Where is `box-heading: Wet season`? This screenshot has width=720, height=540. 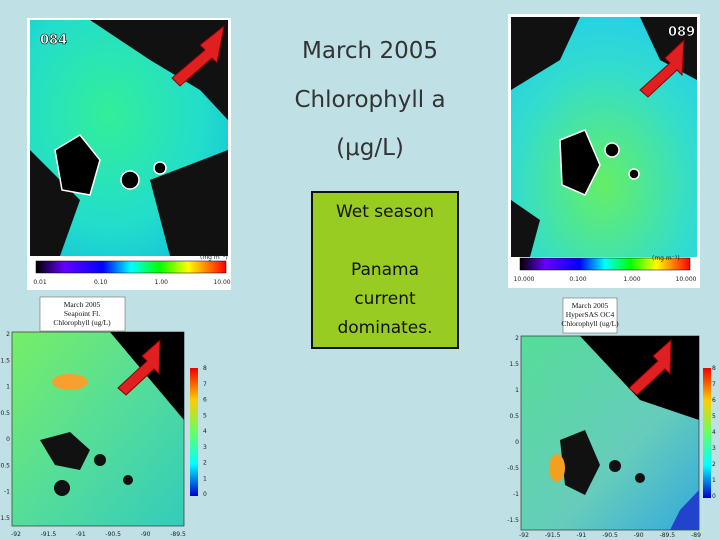
box-heading: Wet season is located at coordinates (385, 212).